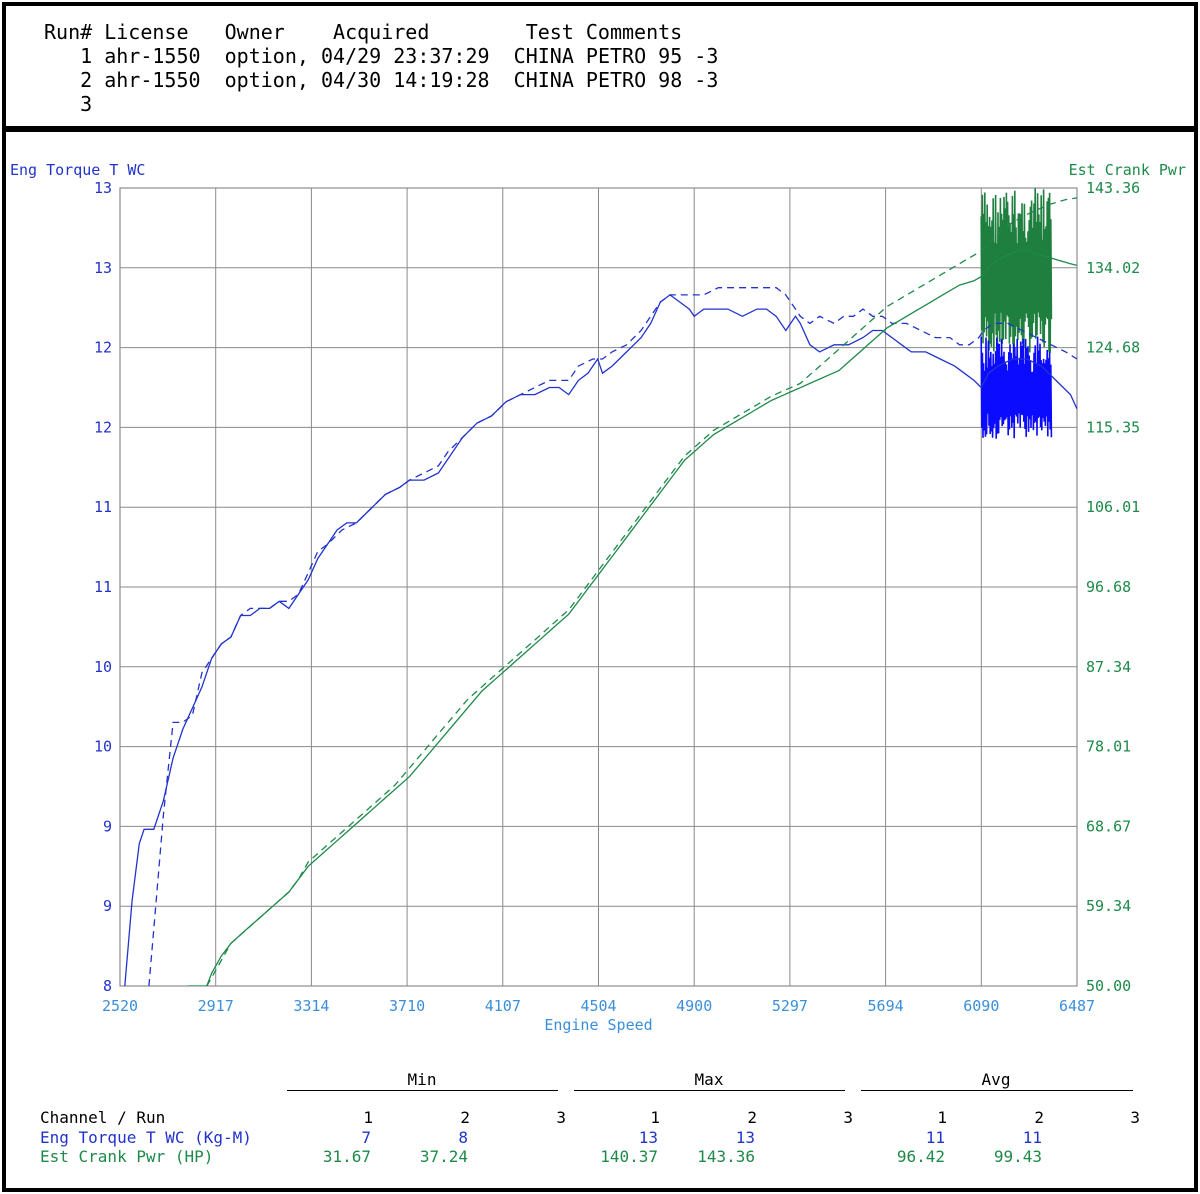 This screenshot has width=1200, height=1194. Describe the element at coordinates (604, 32) in the screenshot. I see `col-comments: Test Comments` at that location.